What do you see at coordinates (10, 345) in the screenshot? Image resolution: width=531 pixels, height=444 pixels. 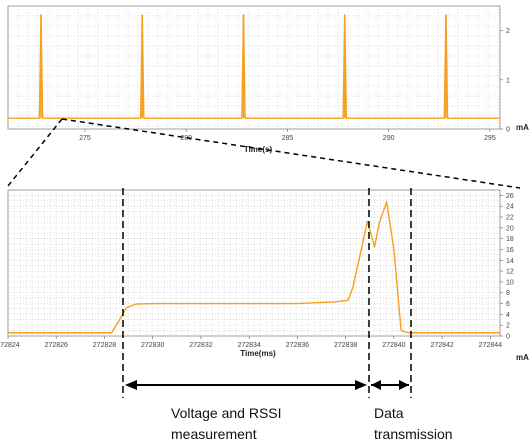 I see `x-tick-label: 272824` at bounding box center [10, 345].